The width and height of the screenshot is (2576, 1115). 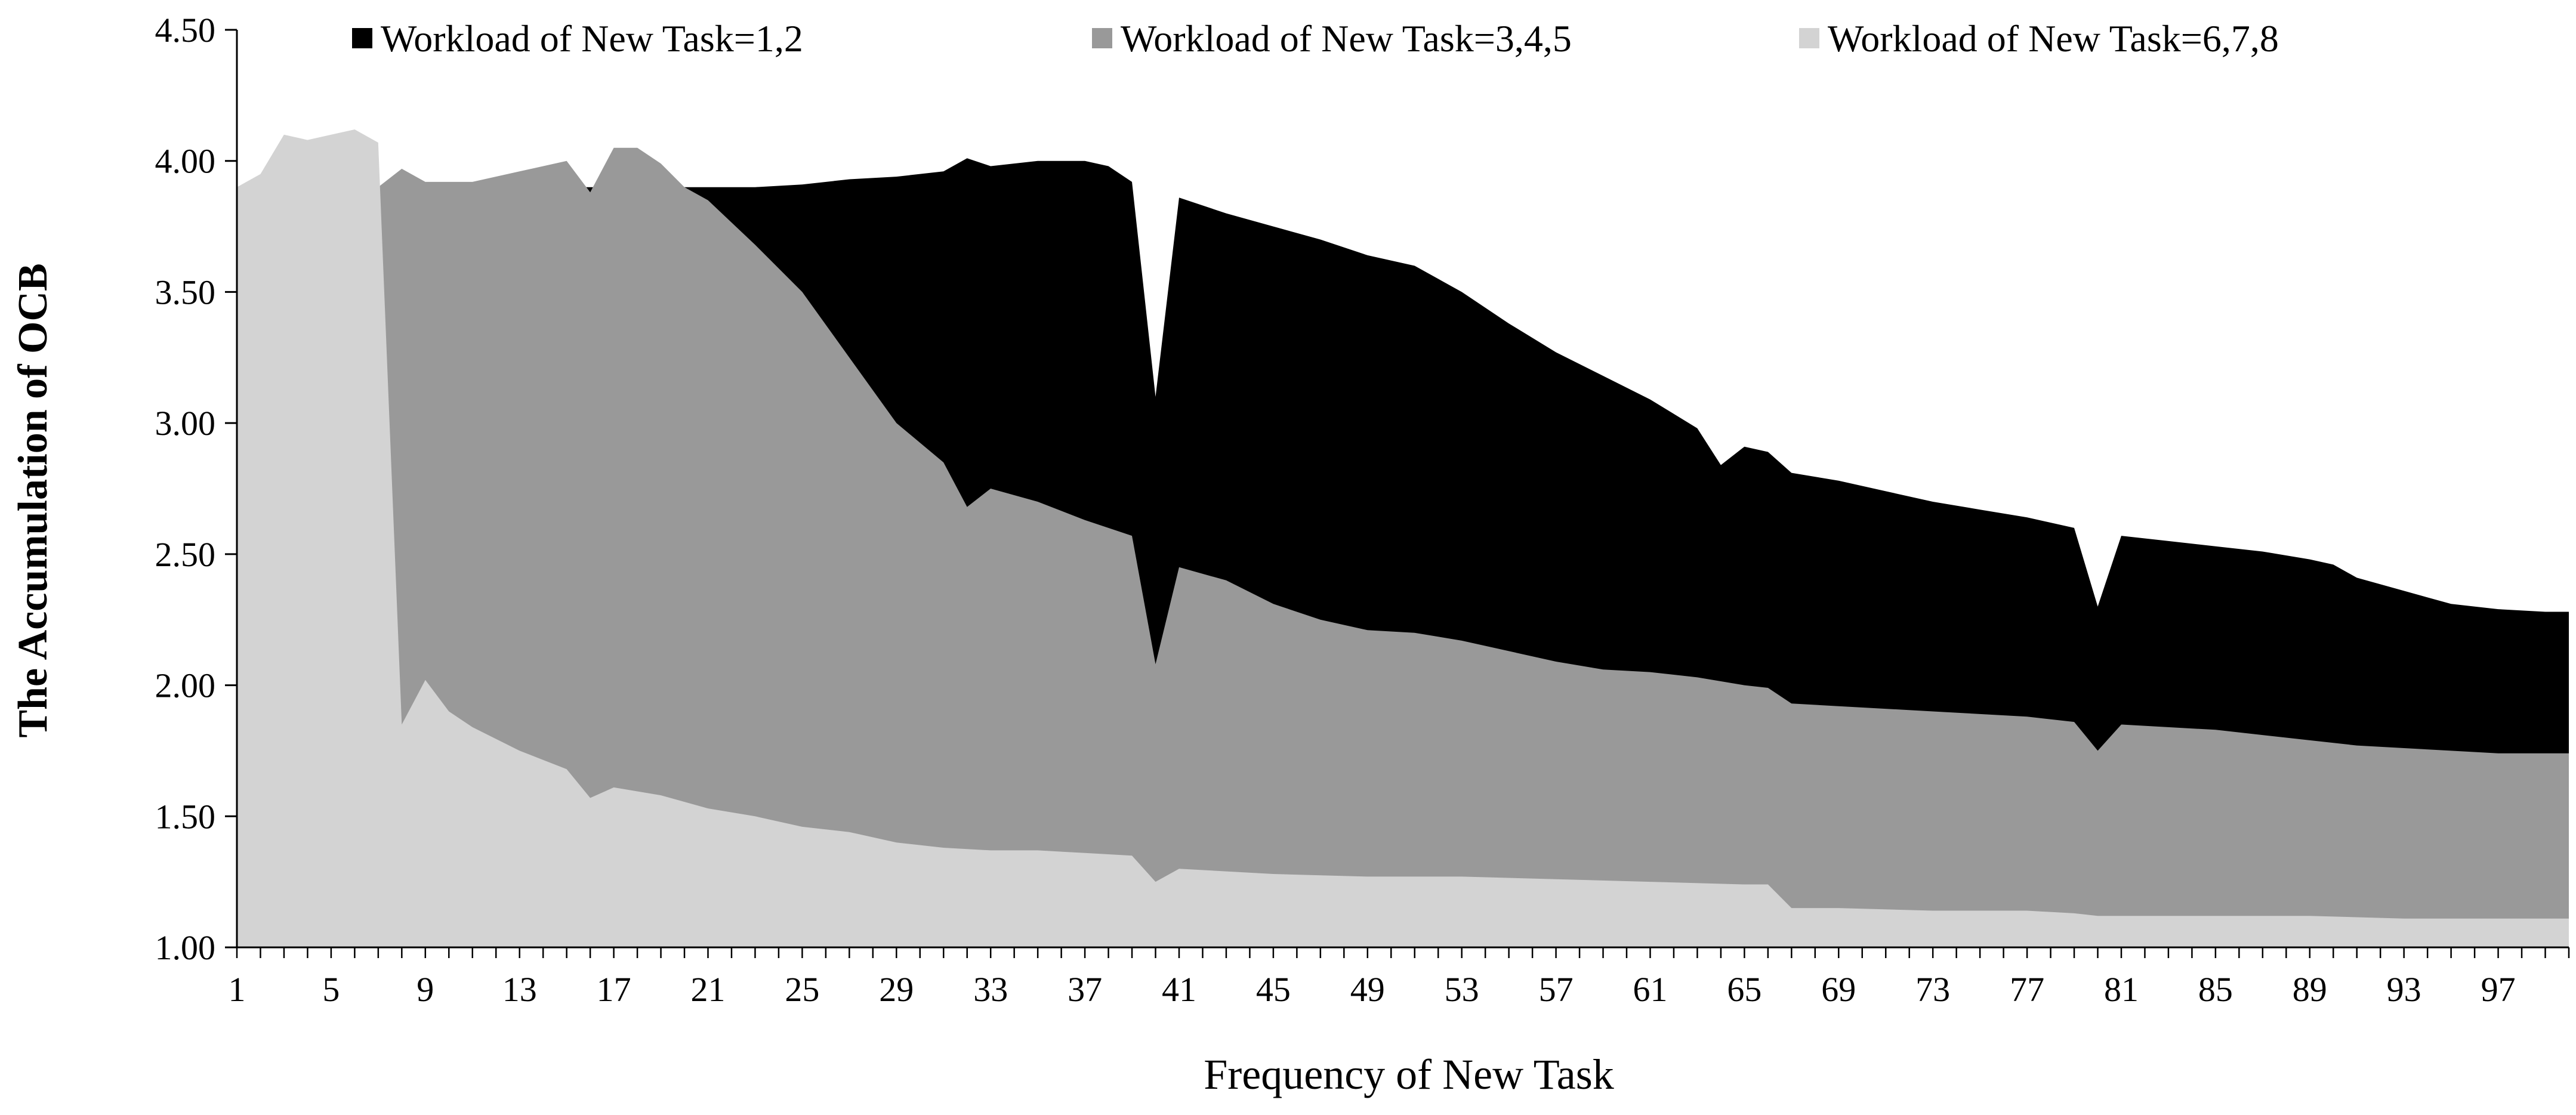 What do you see at coordinates (1346, 38) in the screenshot?
I see `legend-label-2: Workload of New Task=3,4,5` at bounding box center [1346, 38].